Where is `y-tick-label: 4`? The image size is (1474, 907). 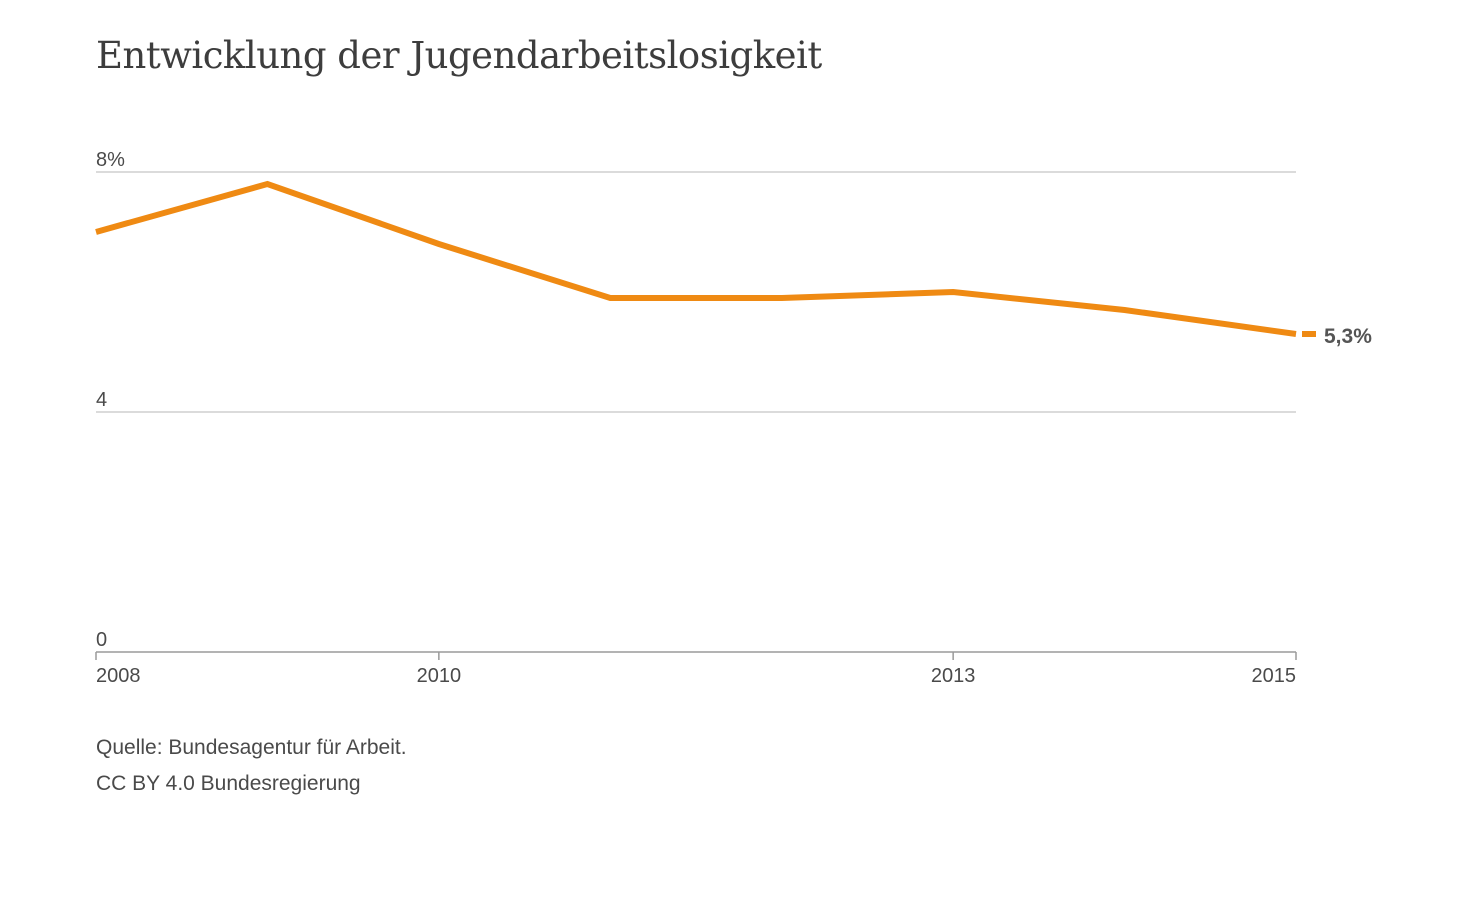
y-tick-label: 4 is located at coordinates (101, 400).